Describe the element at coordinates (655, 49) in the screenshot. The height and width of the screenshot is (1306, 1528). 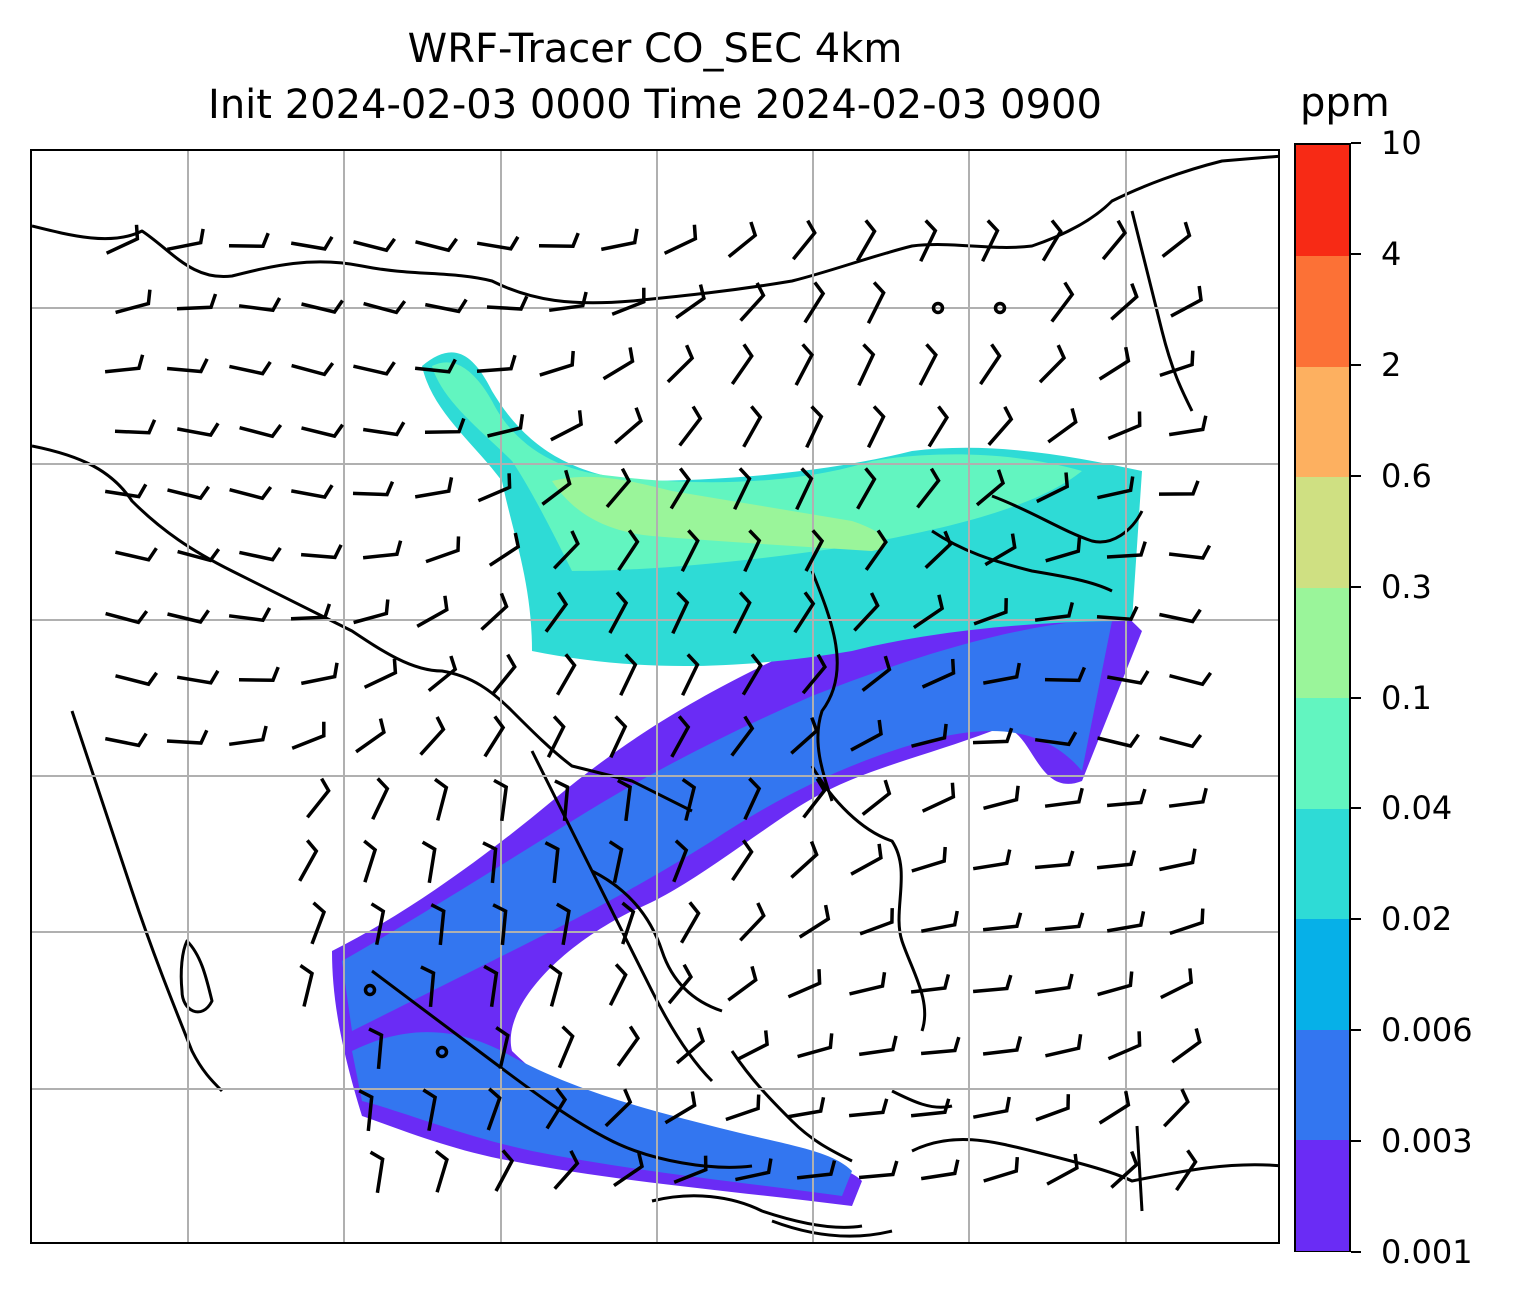
I see `map-title: WRF-Tracer CO_SEC 4km` at that location.